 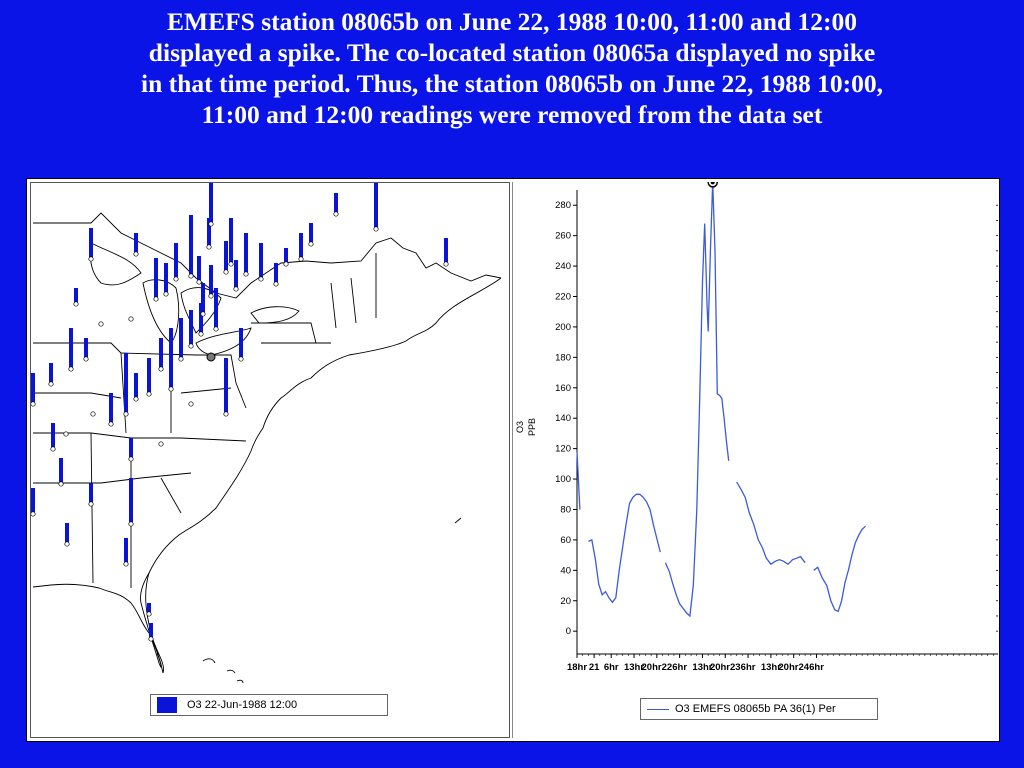 What do you see at coordinates (563, 205) in the screenshot?
I see `y-tick-label: 280` at bounding box center [563, 205].